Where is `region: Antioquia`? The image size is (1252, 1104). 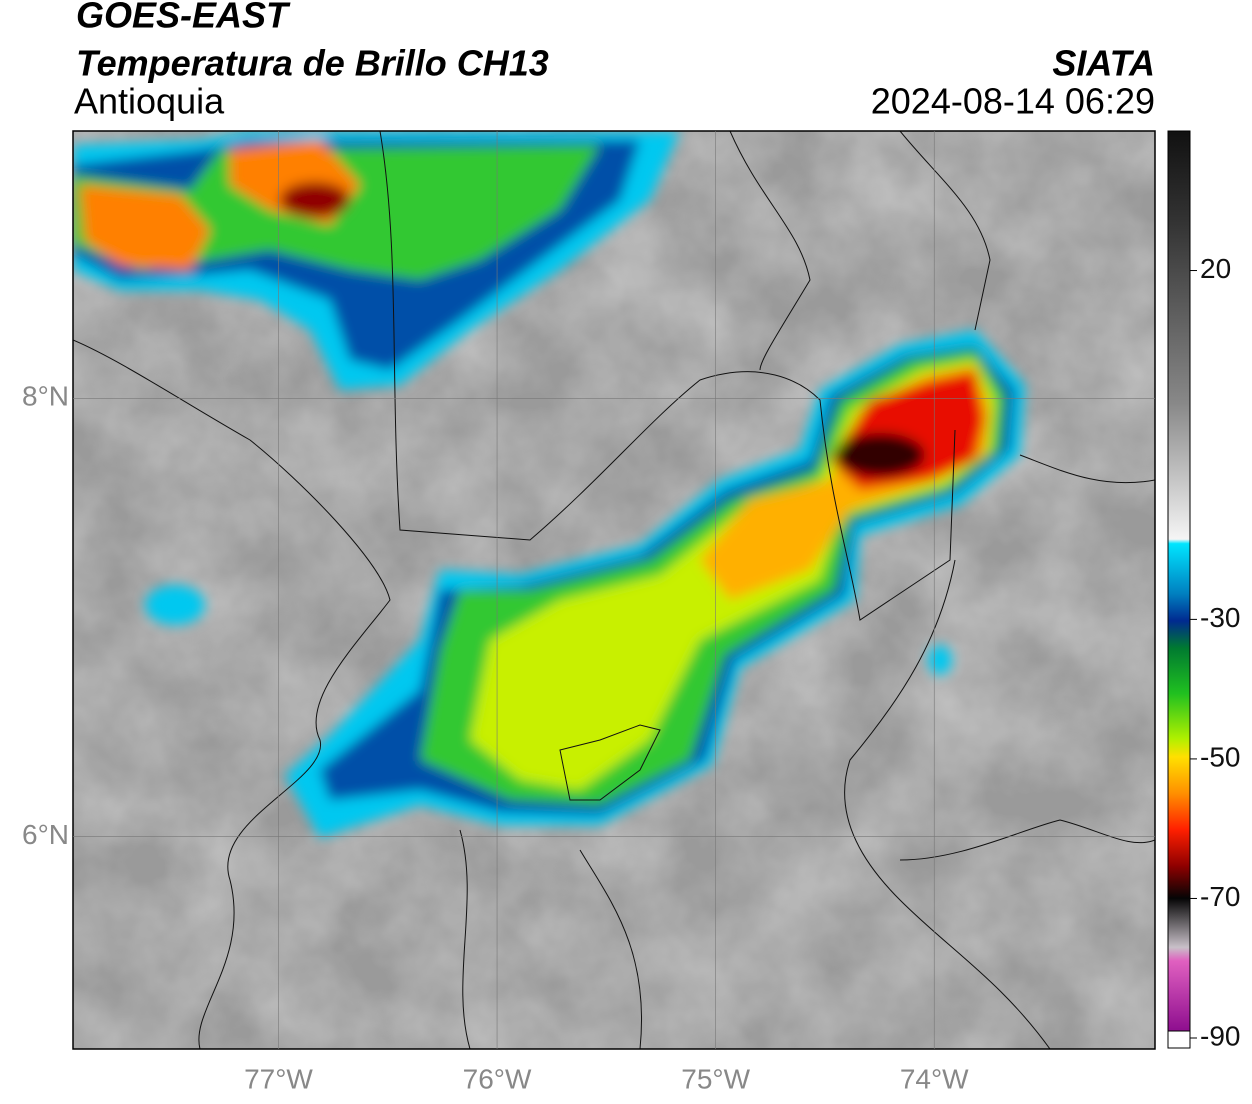
region: Antioquia is located at coordinates (149, 101).